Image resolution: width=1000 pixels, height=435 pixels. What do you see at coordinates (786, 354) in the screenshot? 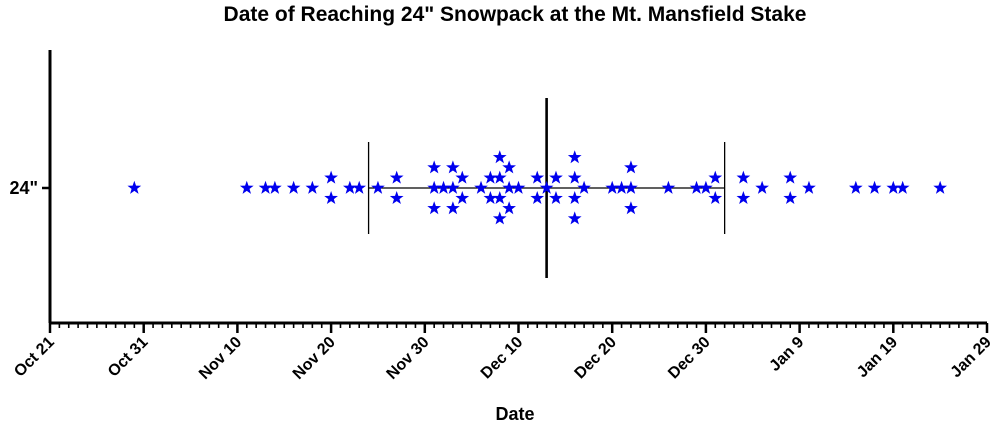
I see `x-tick-label: Jan 9` at bounding box center [786, 354].